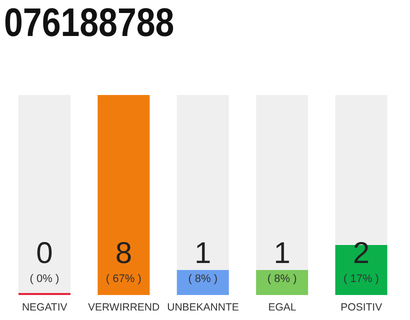 Image resolution: width=410 pixels, height=320 pixels. Describe the element at coordinates (45, 307) in the screenshot. I see `x-tick-label: NEGATIV` at that location.